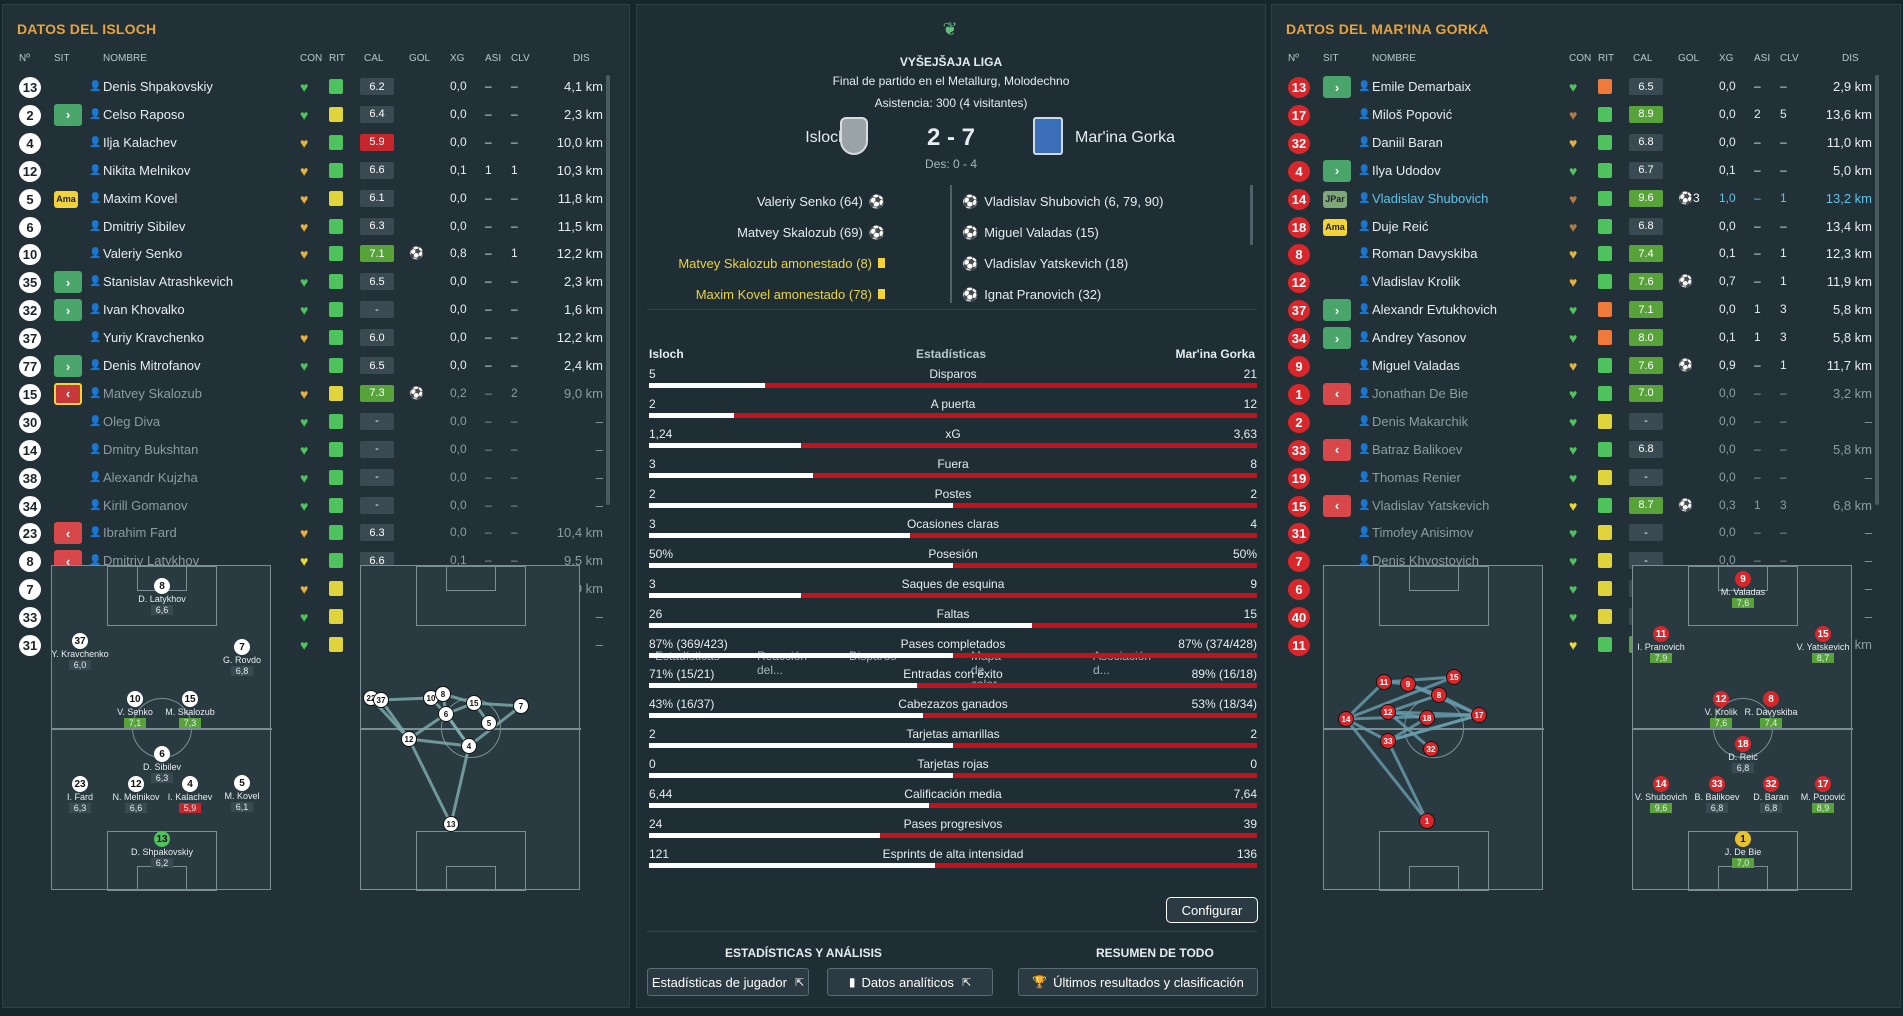 This screenshot has width=1903, height=1016. I want to click on header-clv: CLV, so click(1789, 58).